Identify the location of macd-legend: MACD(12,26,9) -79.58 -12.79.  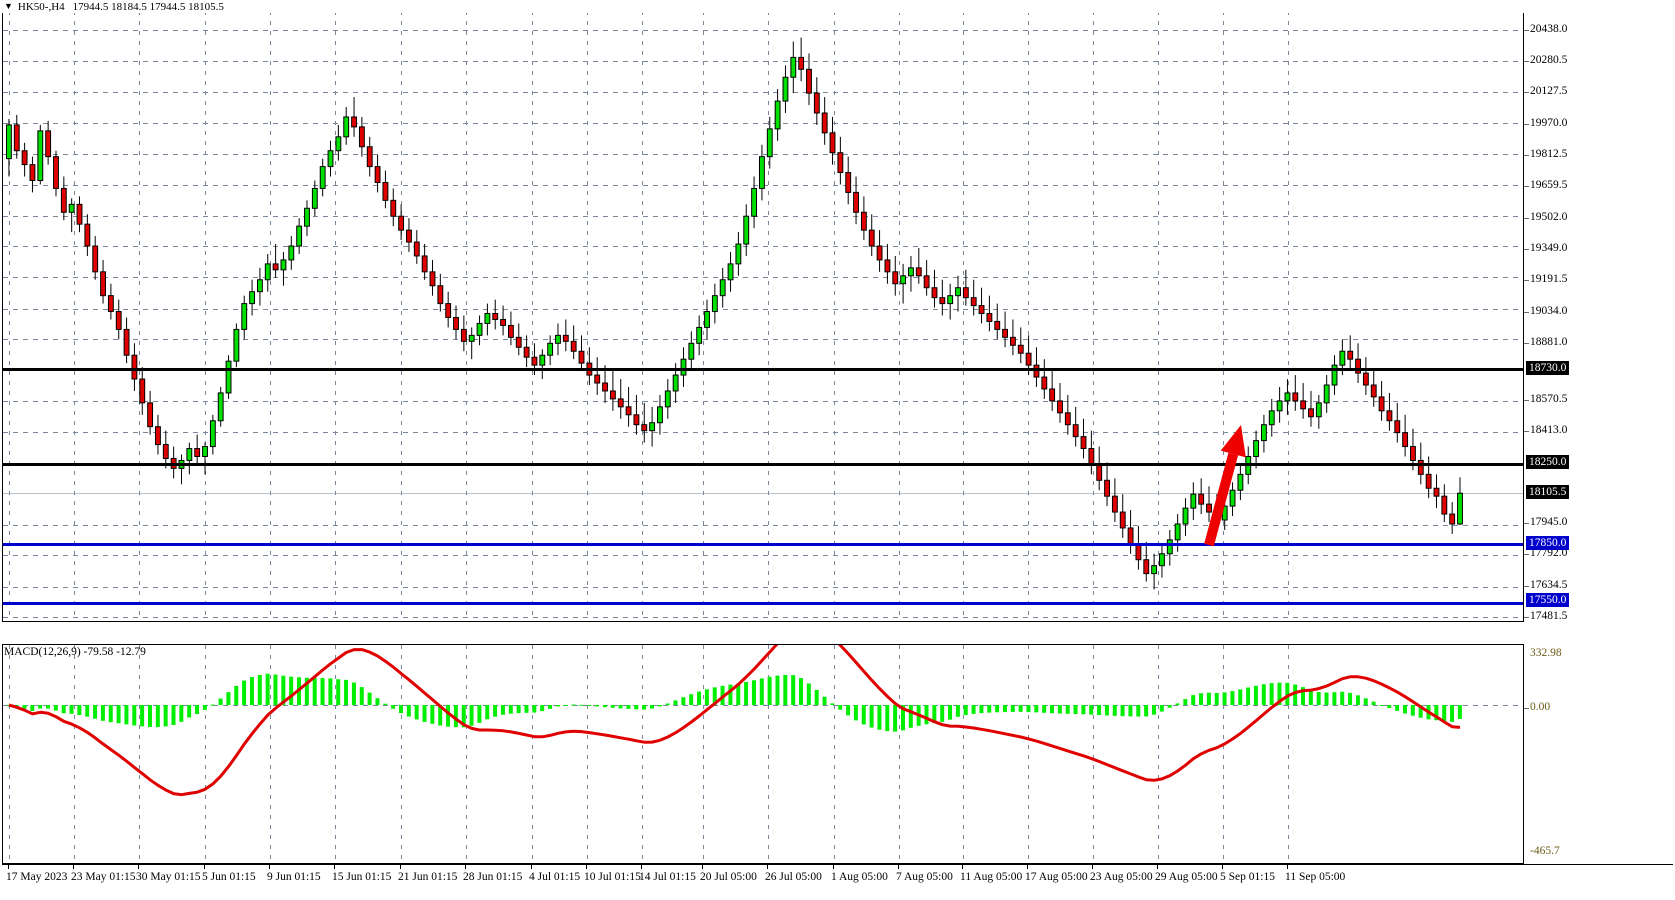
(75, 652).